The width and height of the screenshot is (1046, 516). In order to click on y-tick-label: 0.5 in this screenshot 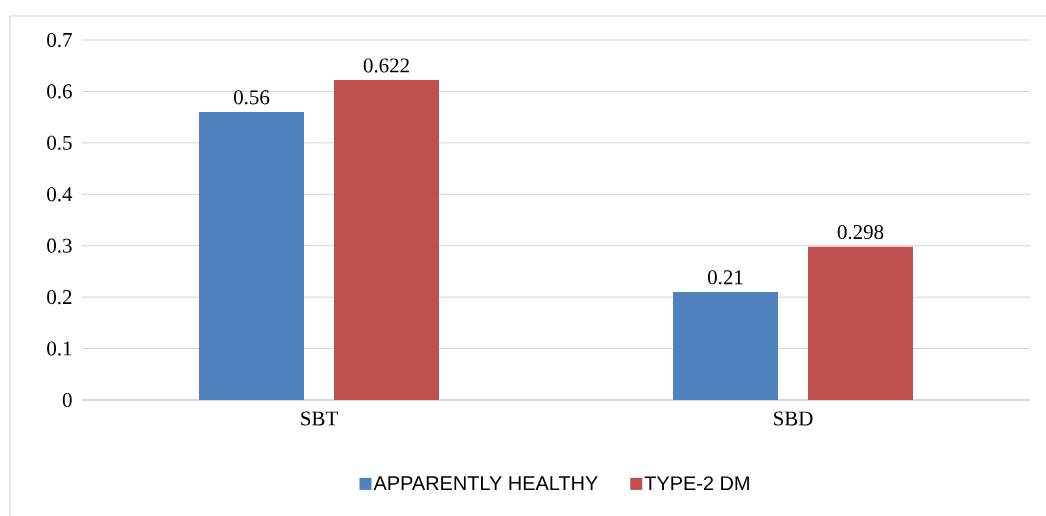, I will do `click(59, 142)`.